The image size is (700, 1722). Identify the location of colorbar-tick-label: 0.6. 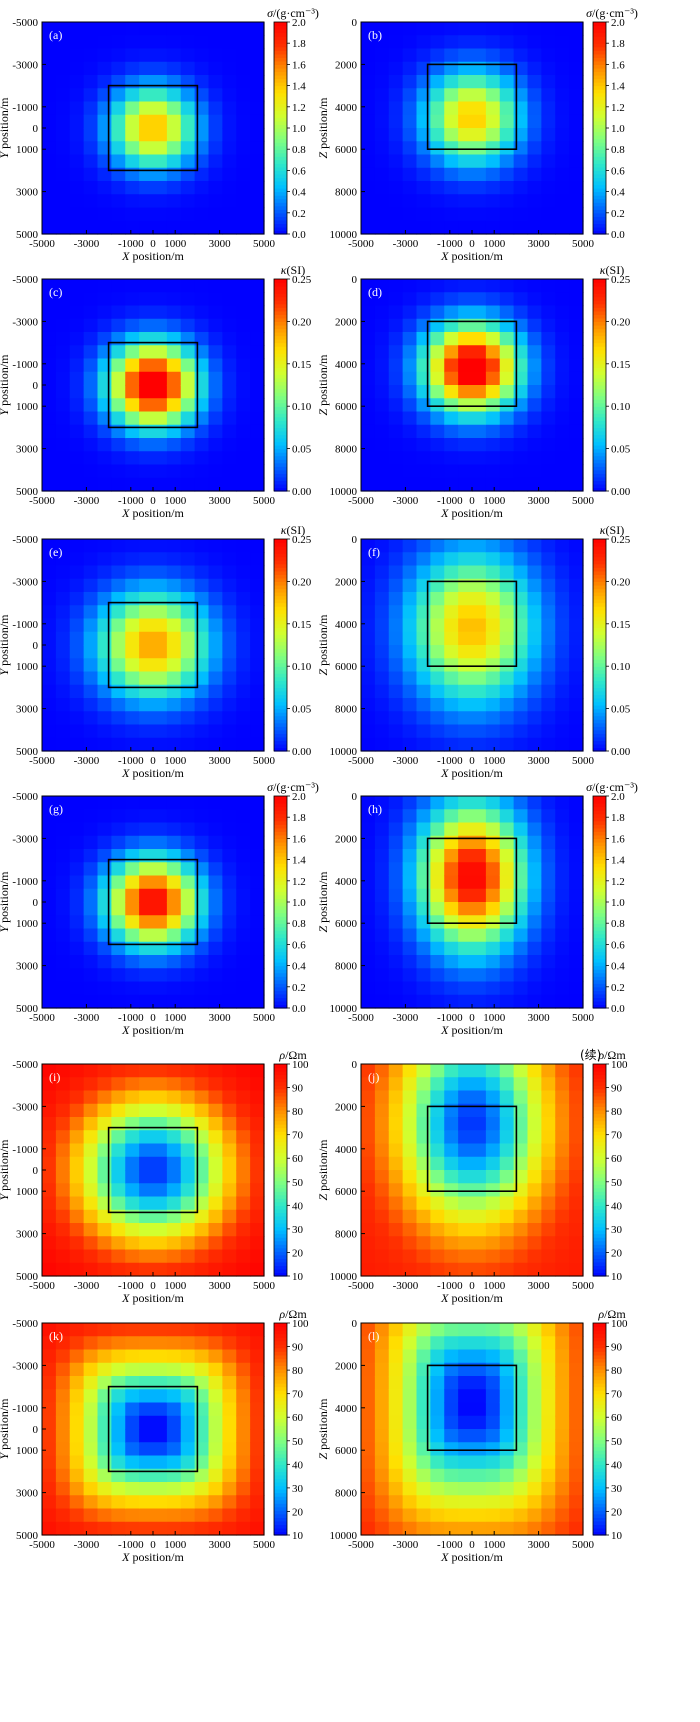
(618, 171).